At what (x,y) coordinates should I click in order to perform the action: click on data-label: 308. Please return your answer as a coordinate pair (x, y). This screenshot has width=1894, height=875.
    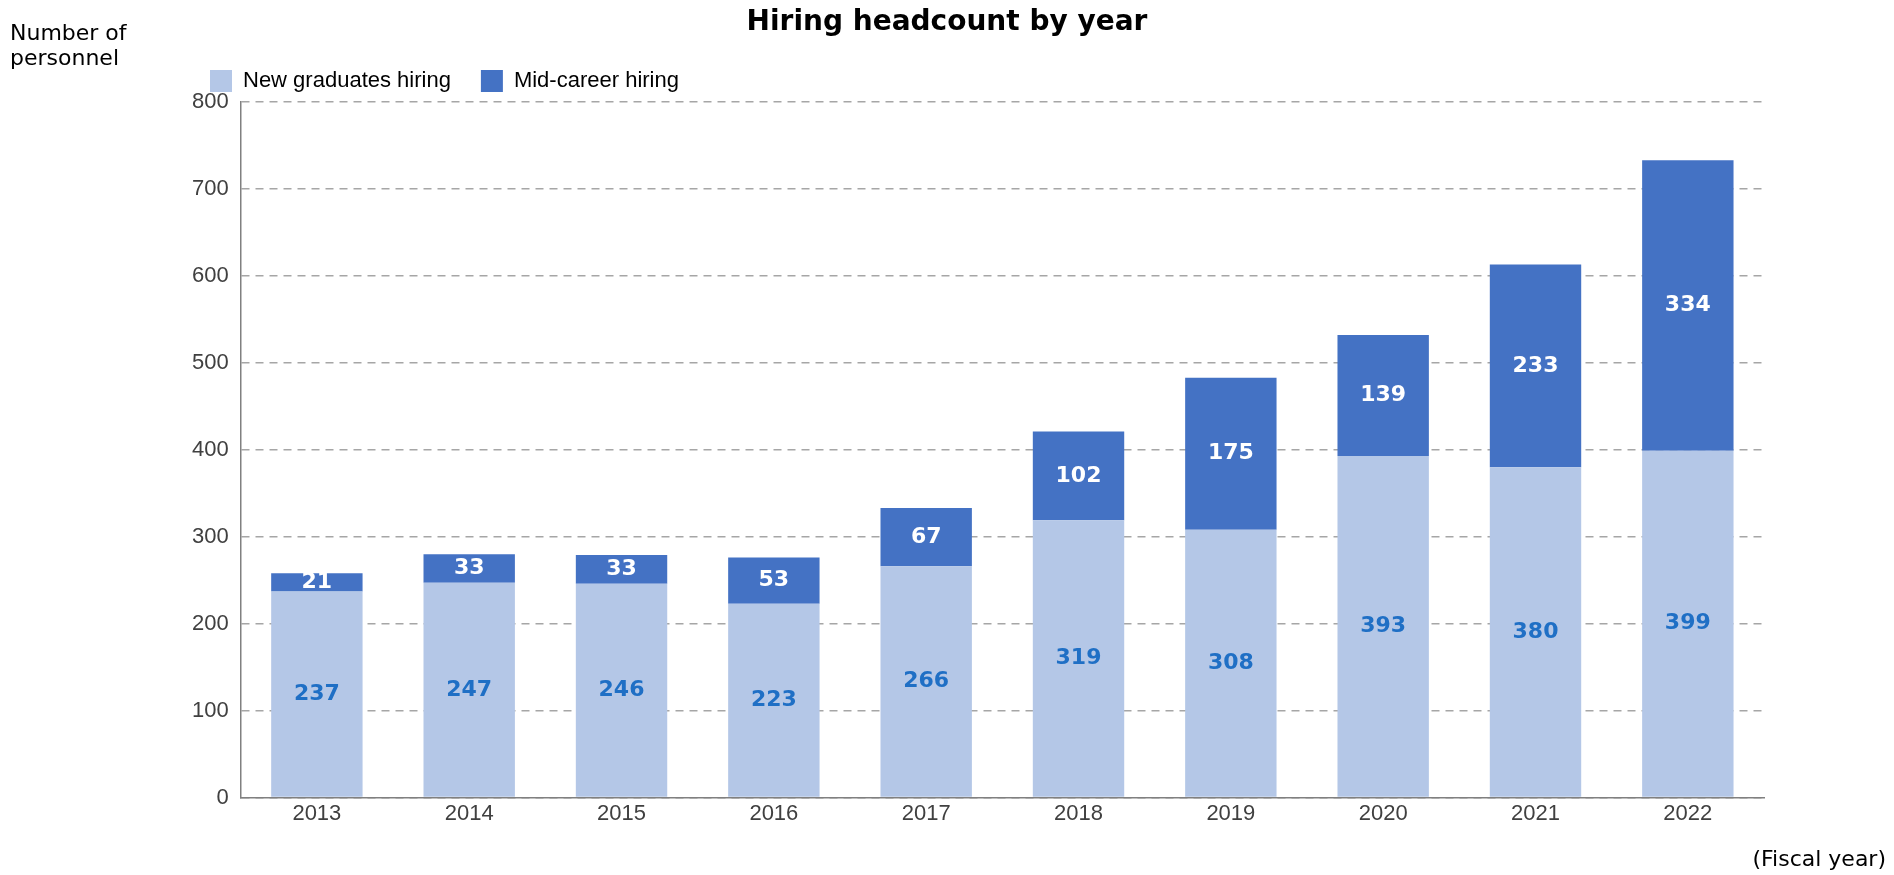
    Looking at the image, I should click on (1230, 662).